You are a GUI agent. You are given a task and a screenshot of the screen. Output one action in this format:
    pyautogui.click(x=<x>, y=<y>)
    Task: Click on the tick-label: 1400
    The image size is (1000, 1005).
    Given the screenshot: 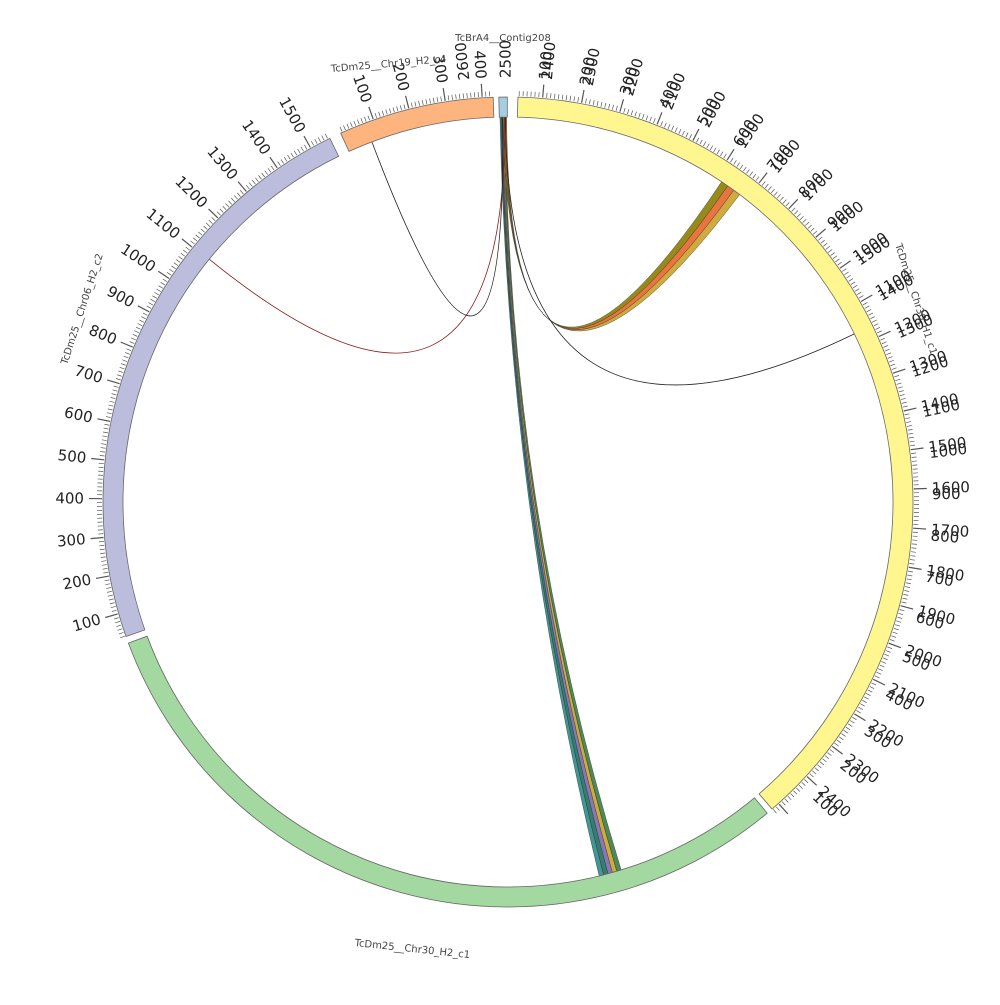 What is the action you would take?
    pyautogui.click(x=256, y=138)
    